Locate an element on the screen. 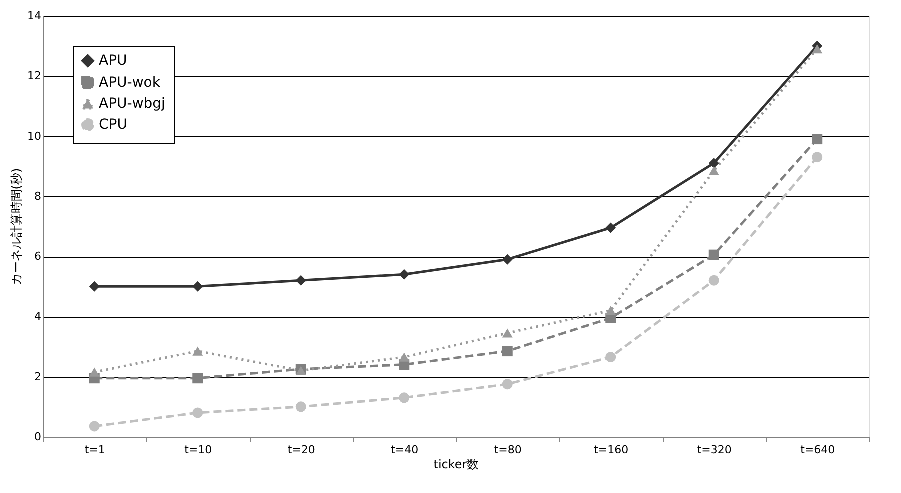 The width and height of the screenshot is (901, 493). legend-label: APU-wok is located at coordinates (130, 83).